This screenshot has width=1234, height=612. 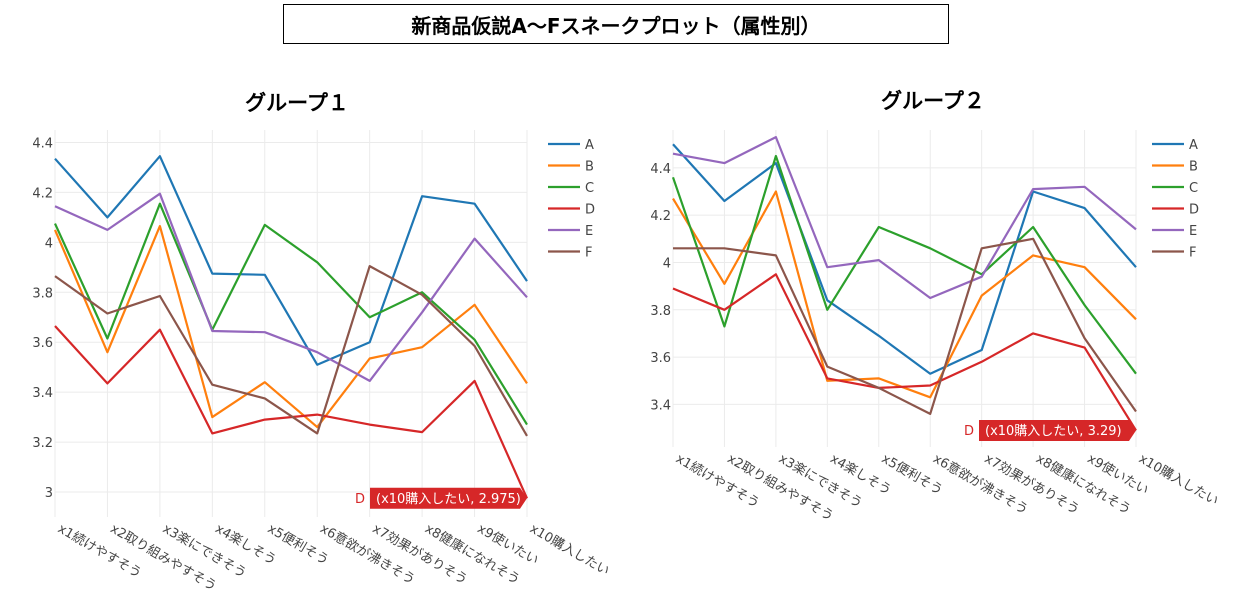 I want to click on hover-tooltip: (x10購入したい, 2.975) D, so click(x=441, y=498).